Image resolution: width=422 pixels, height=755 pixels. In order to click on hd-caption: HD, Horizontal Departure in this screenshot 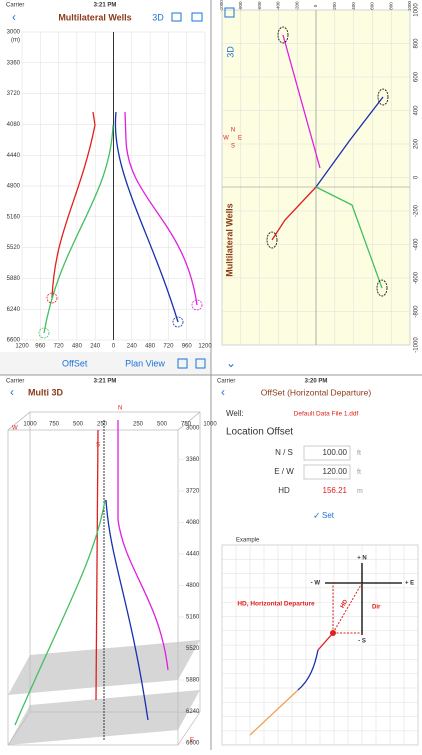, I will do `click(276, 604)`.